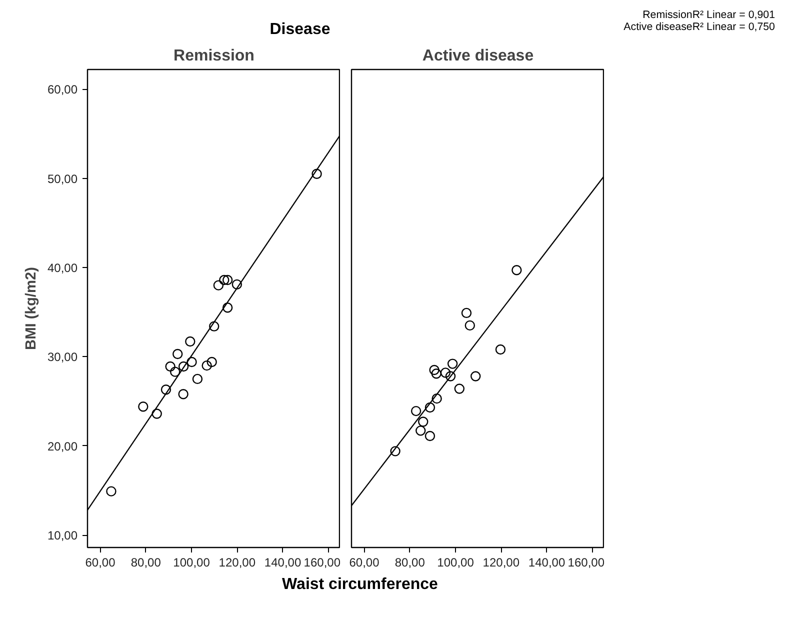  I want to click on text: Active diseaseR² Linear = 0,750, so click(699, 27).